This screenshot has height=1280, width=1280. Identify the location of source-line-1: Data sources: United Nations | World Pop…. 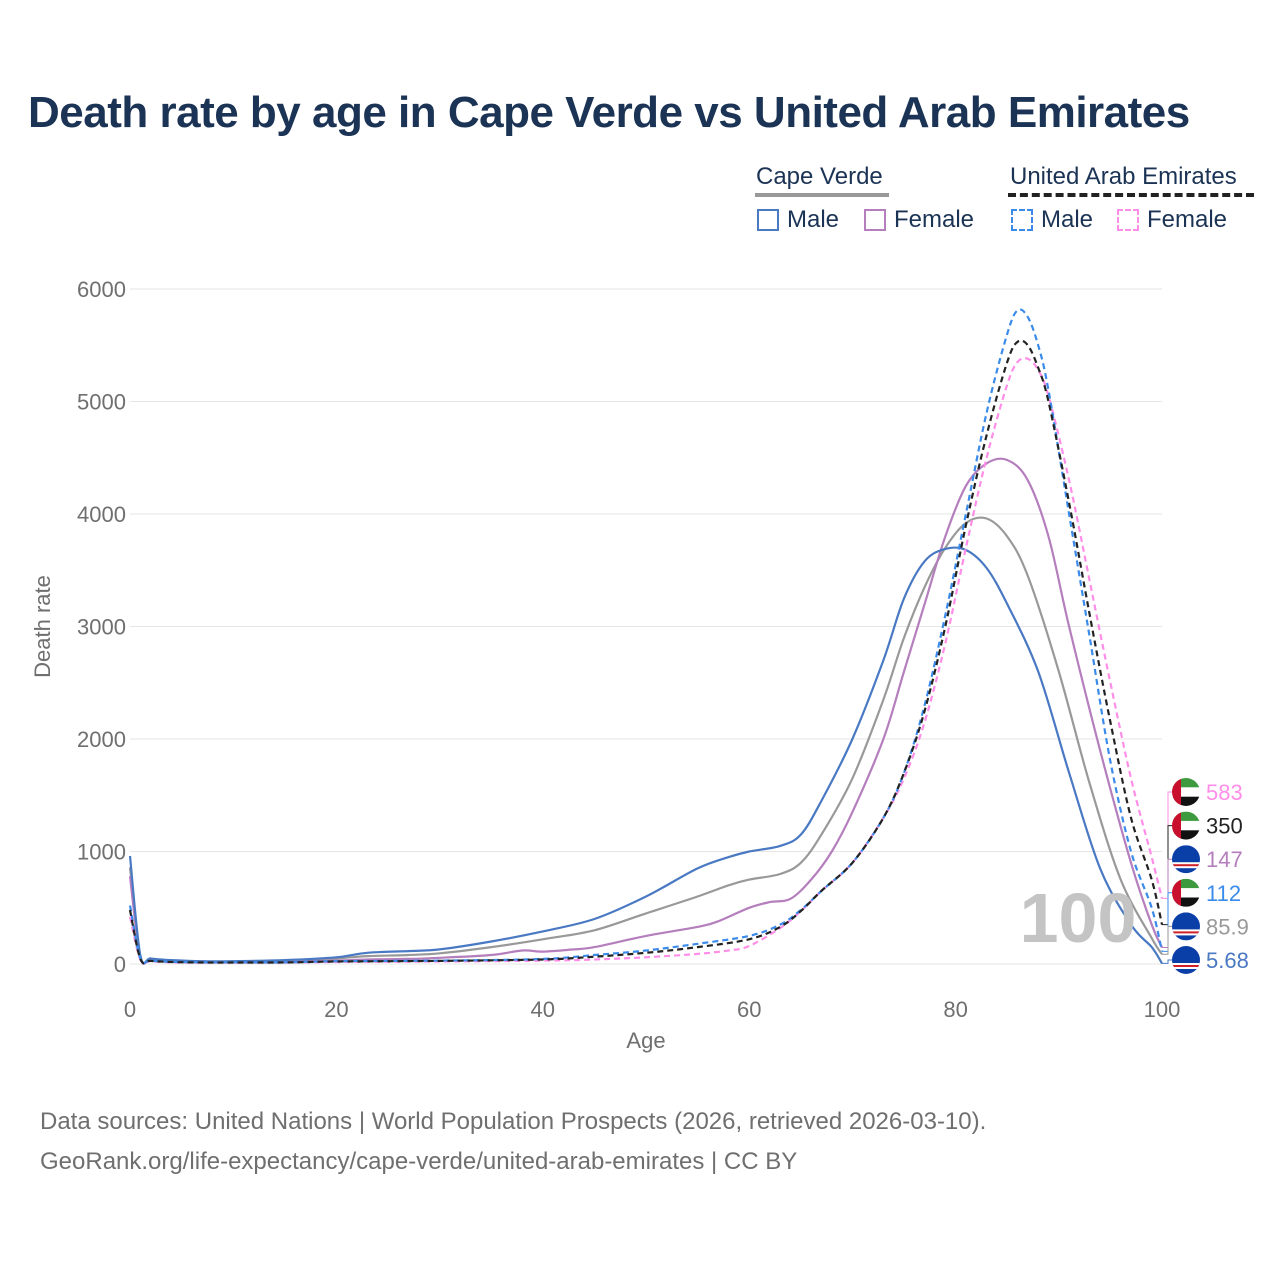
(513, 1121).